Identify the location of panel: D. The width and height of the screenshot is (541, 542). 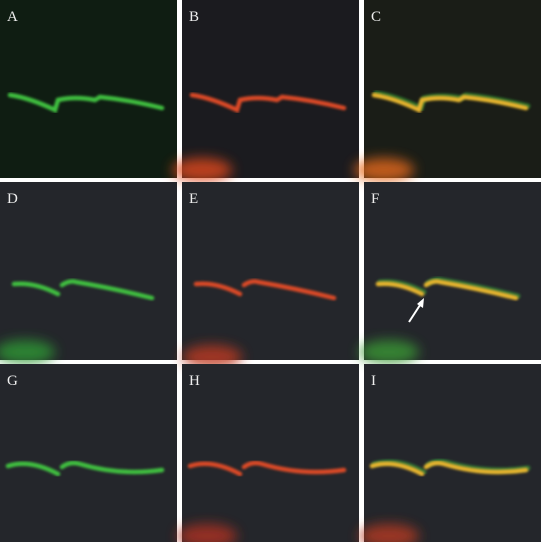
(88, 273).